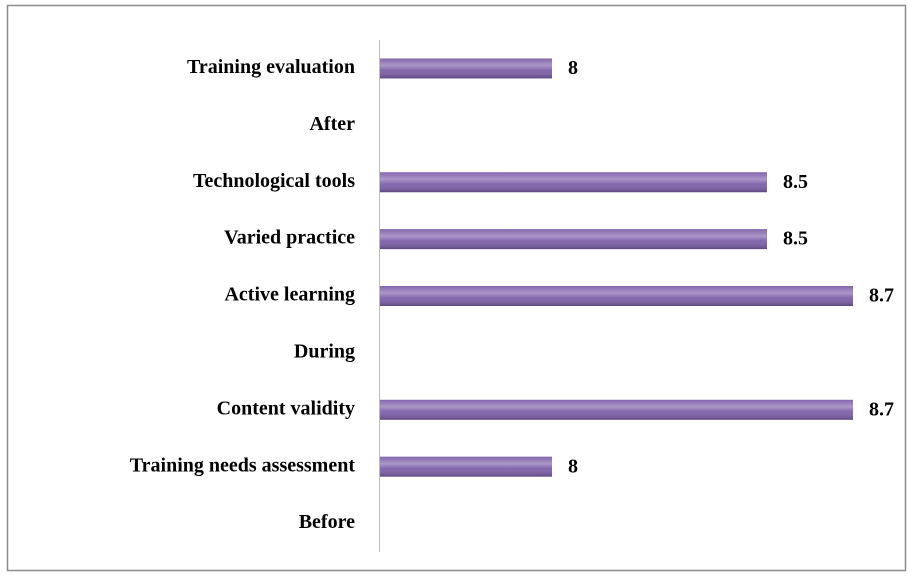 The image size is (909, 579). What do you see at coordinates (324, 351) in the screenshot?
I see `category-label: During` at bounding box center [324, 351].